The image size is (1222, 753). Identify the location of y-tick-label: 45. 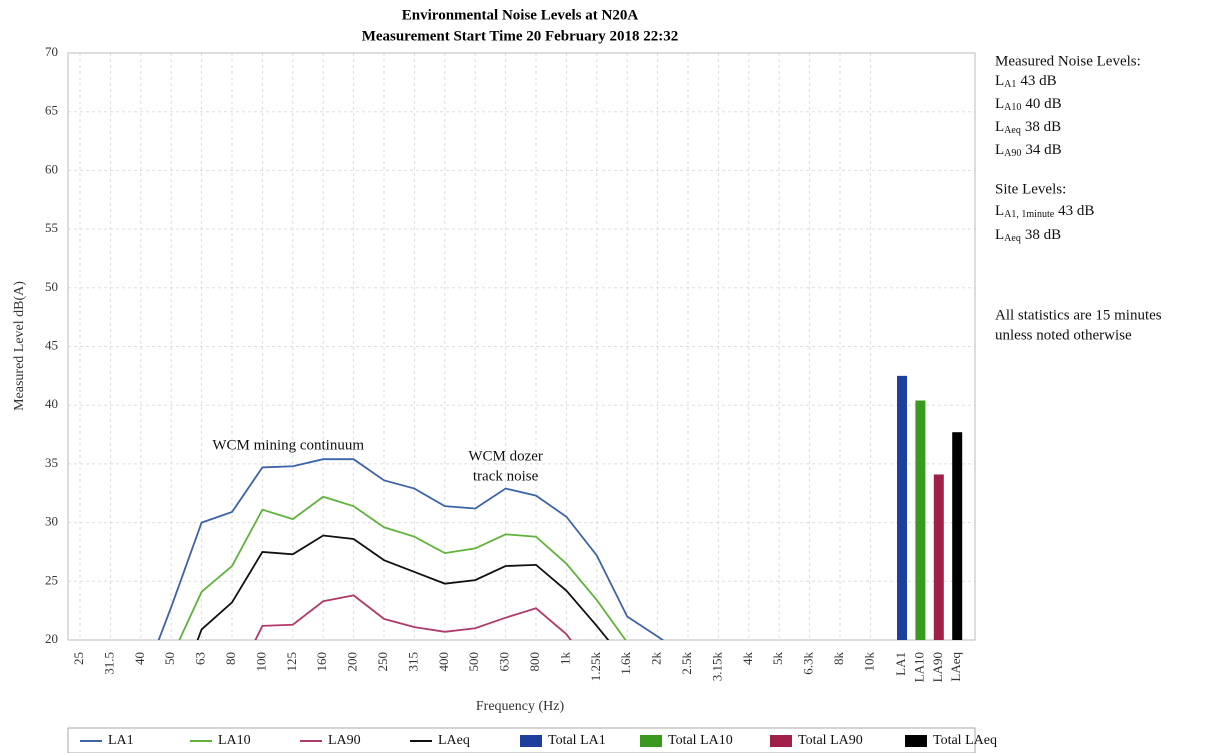
(51, 344).